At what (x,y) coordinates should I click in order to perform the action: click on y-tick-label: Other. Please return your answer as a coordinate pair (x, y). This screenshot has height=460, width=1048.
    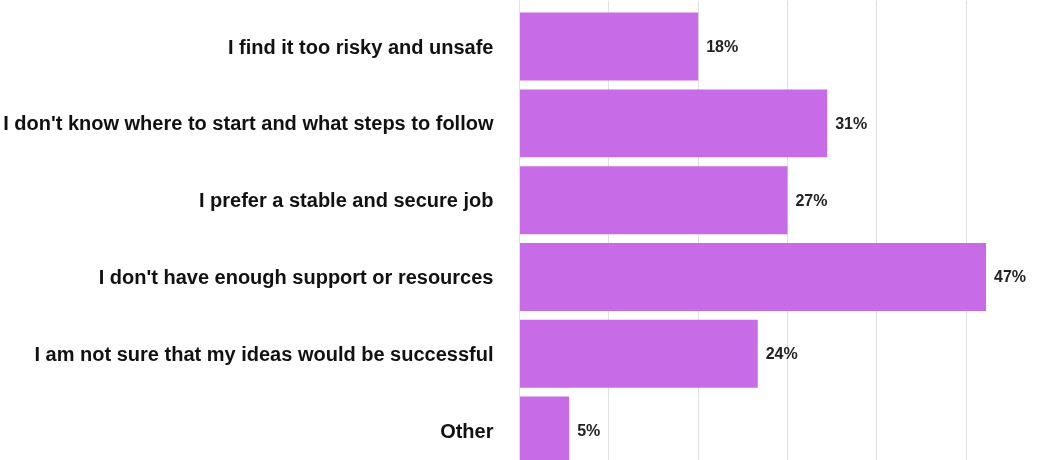
    Looking at the image, I should click on (467, 430).